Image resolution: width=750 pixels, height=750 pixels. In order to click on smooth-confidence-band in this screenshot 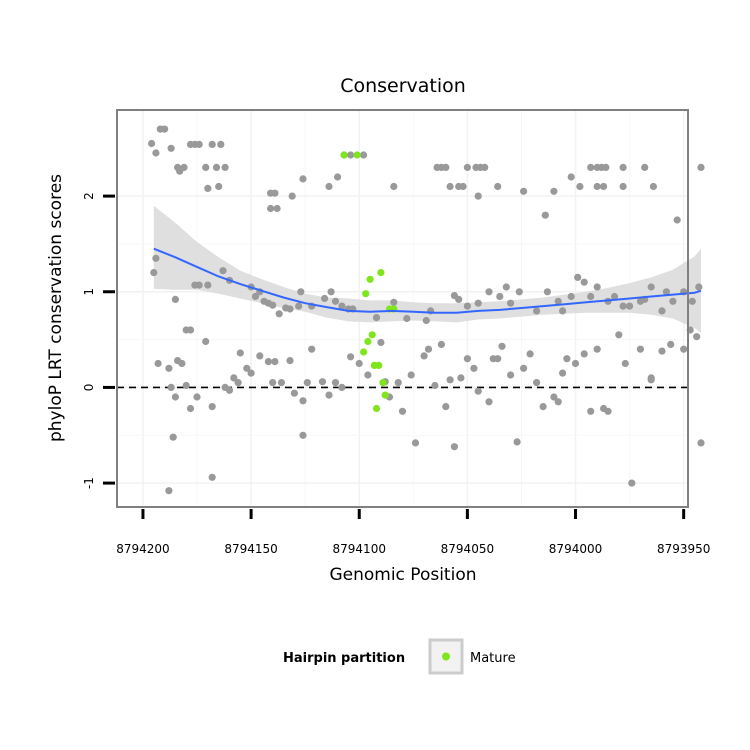, I will do `click(427, 269)`.